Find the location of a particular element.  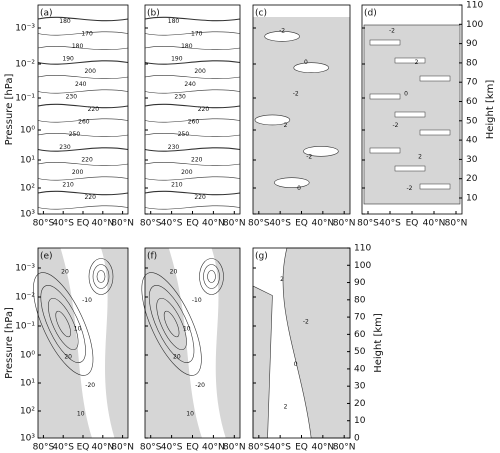

contour-label: 200 is located at coordinates (90, 71).